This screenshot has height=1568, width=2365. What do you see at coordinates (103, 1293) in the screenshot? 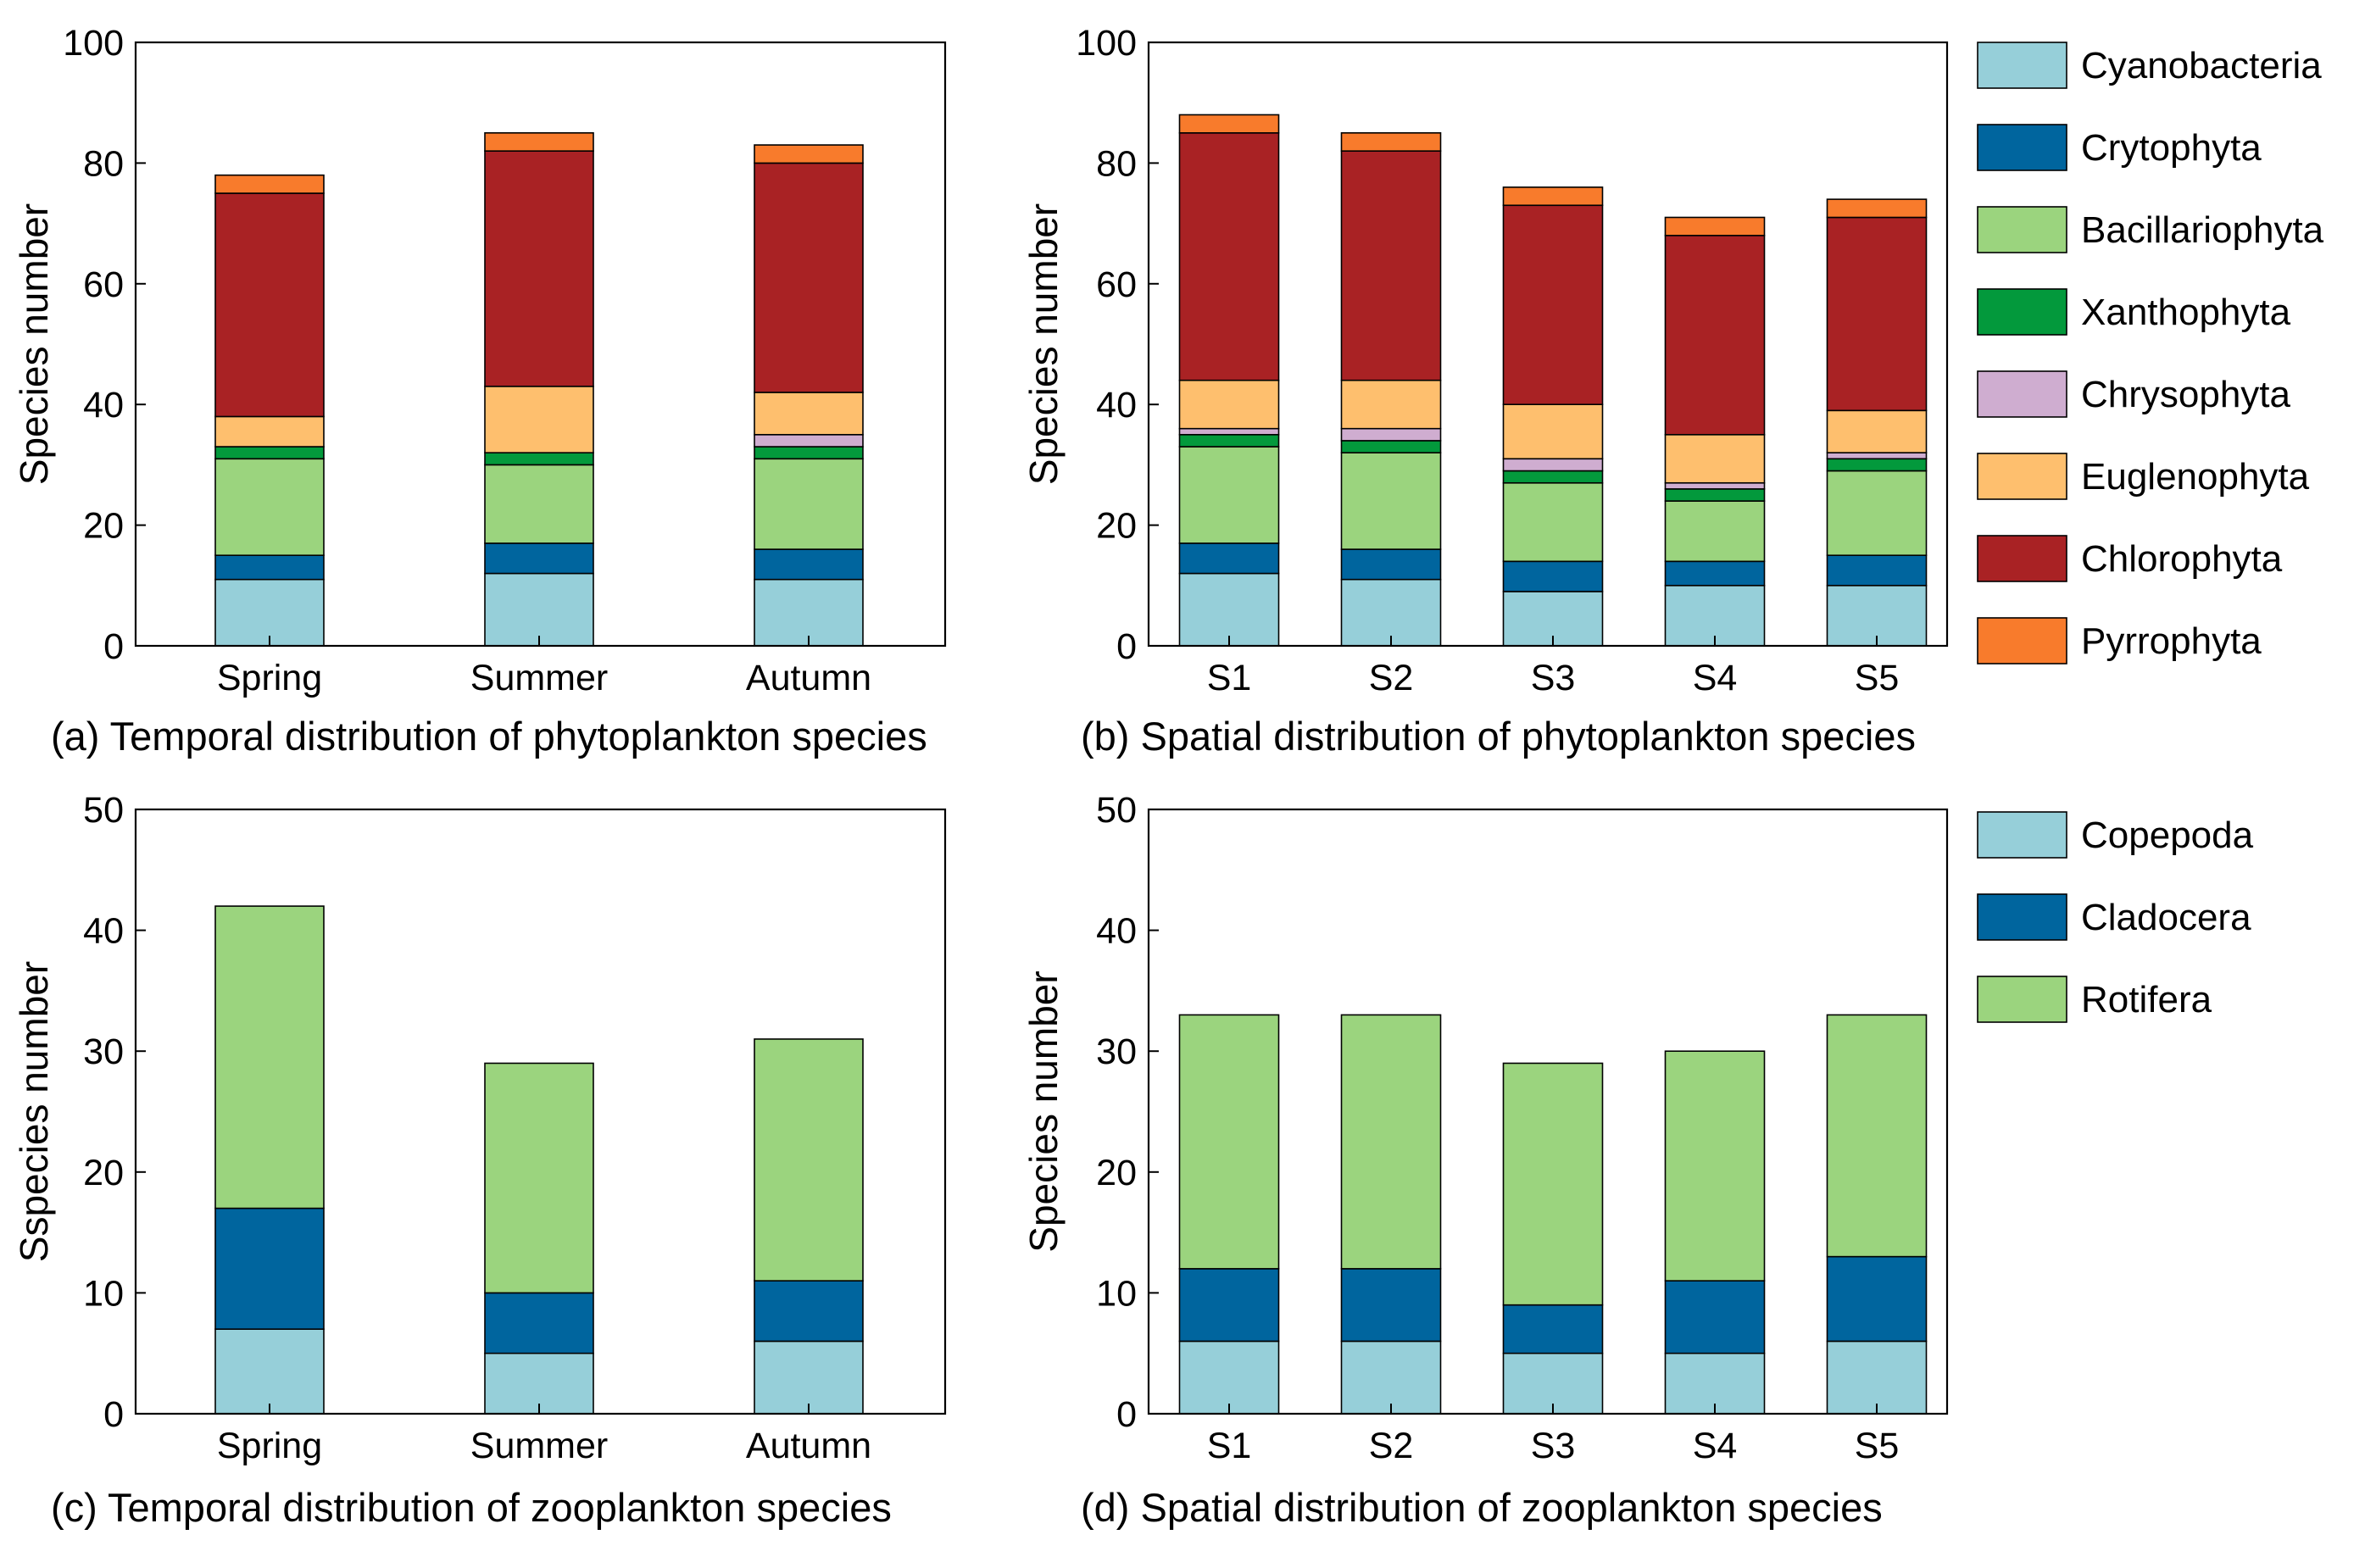
I see `y-tick-label-c-10: 10` at bounding box center [103, 1293].